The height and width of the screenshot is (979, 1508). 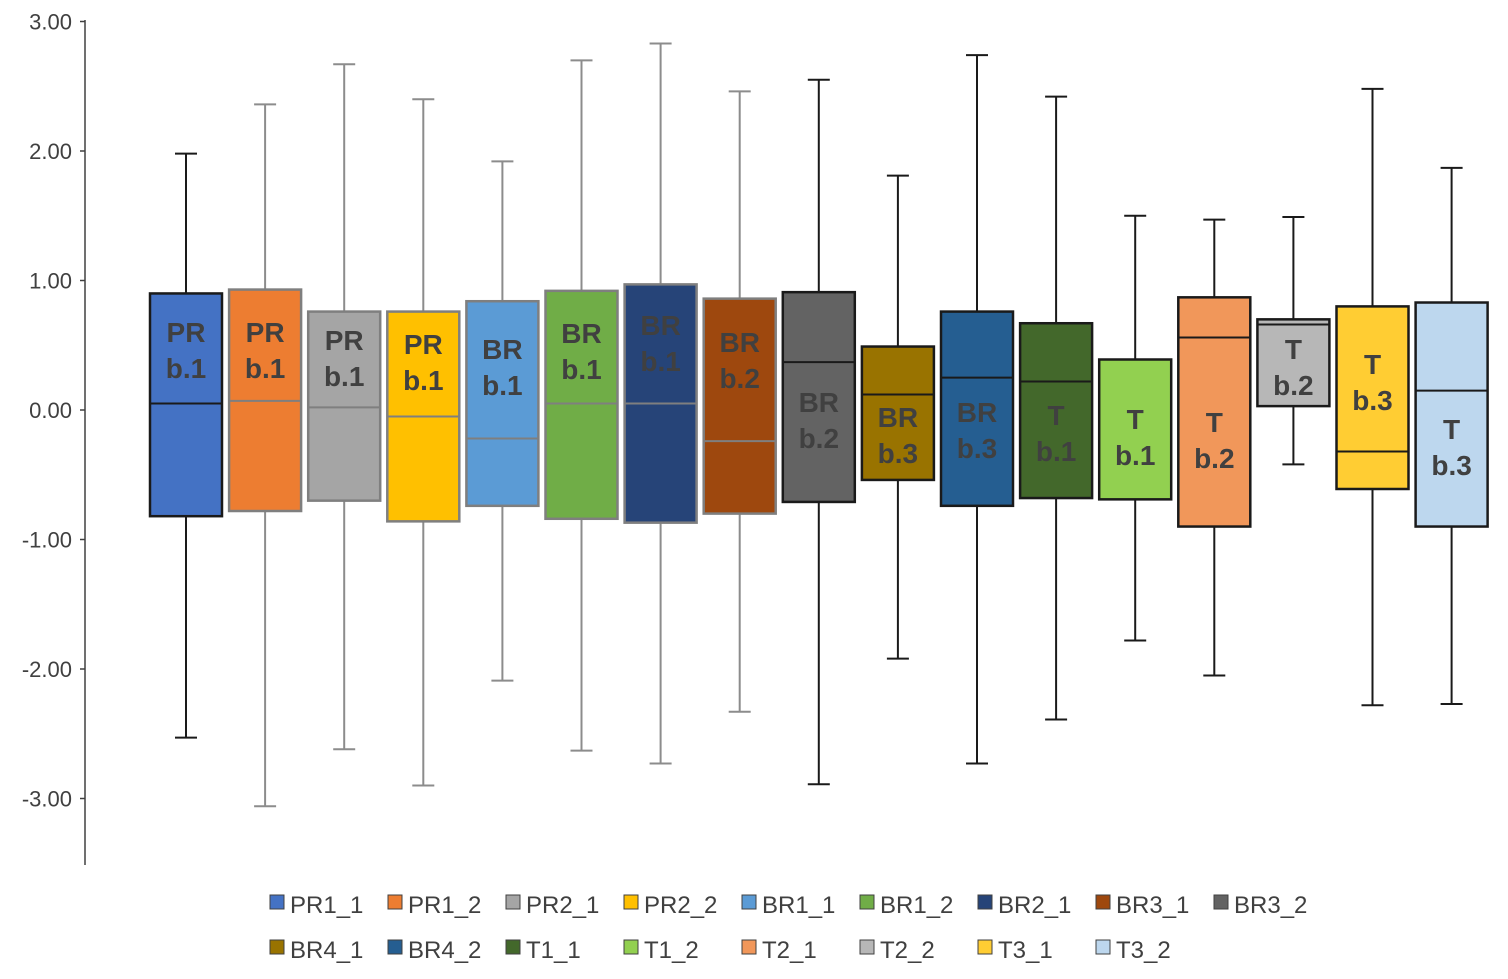 I want to click on y-tick-label: -3.00, so click(x=47, y=799).